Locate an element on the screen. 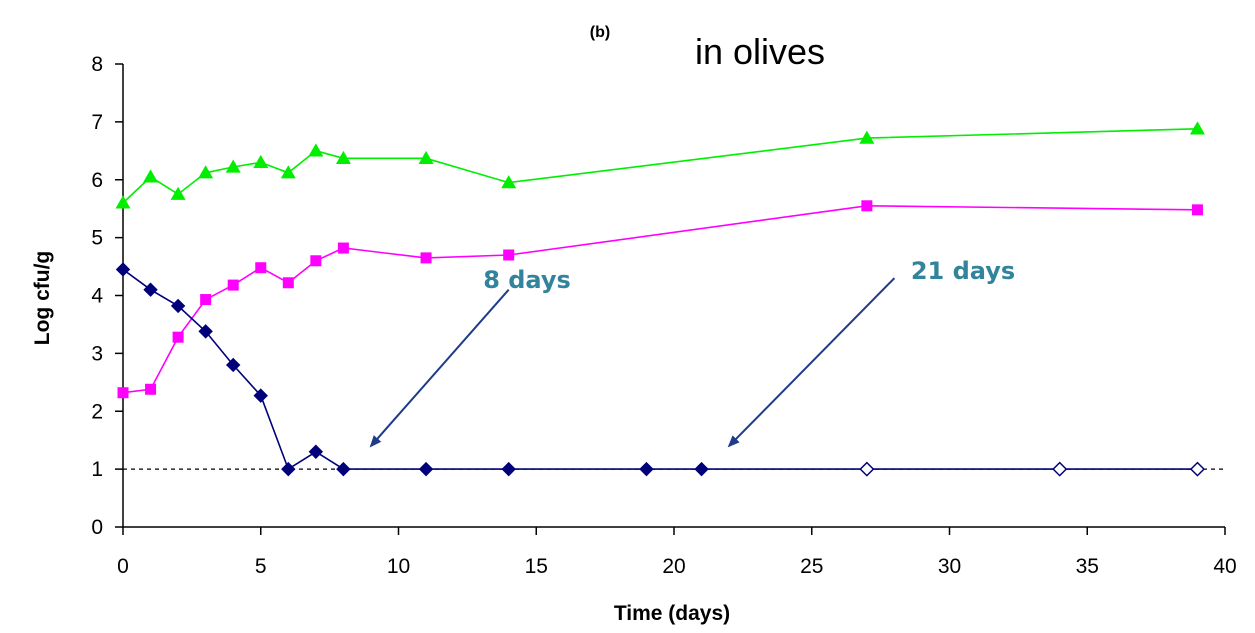  y-tick-label: 3 is located at coordinates (97, 353).